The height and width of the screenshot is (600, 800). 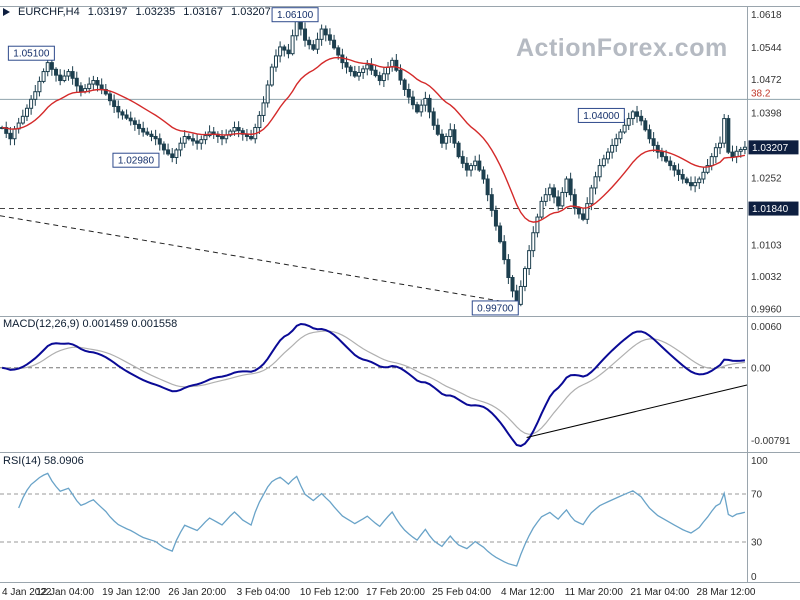 What do you see at coordinates (49, 12) in the screenshot?
I see `symbol-title: EURCHF,H4` at bounding box center [49, 12].